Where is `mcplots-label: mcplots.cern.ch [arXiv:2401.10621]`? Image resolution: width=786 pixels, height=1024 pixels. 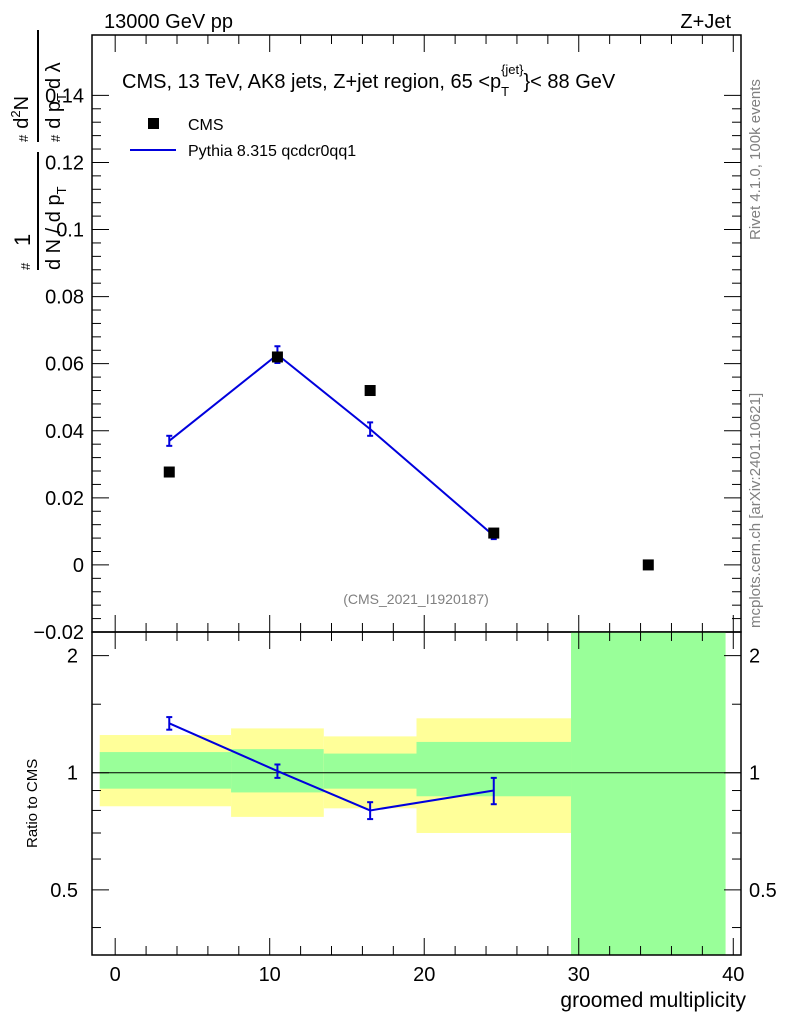
mcplots-label: mcplots.cern.ch [arXiv:2401.10621] is located at coordinates (755, 510).